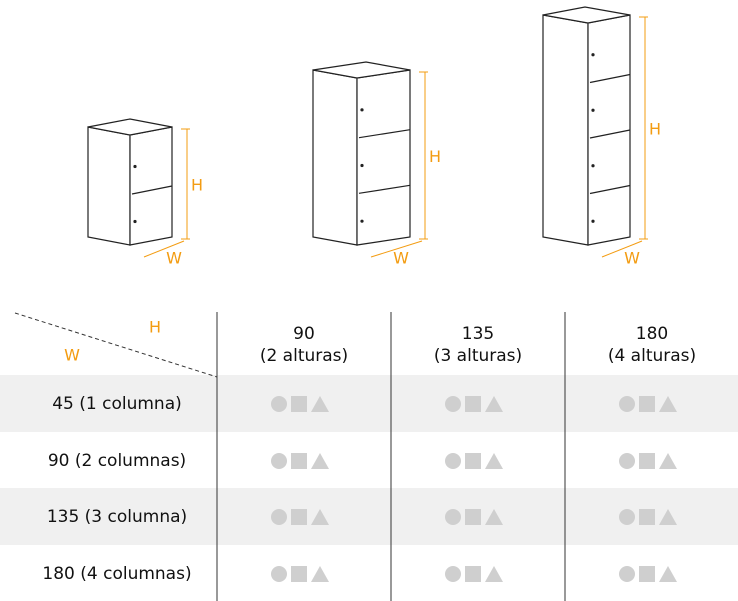 Image resolution: width=738 pixels, height=601 pixels. Describe the element at coordinates (116, 345) in the screenshot. I see `corner-diagonal` at that location.